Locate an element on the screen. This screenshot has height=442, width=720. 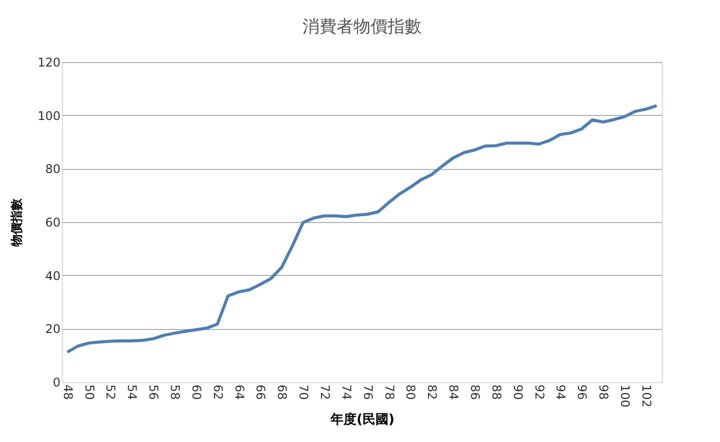
x-tick-label: 50 is located at coordinates (89, 392).